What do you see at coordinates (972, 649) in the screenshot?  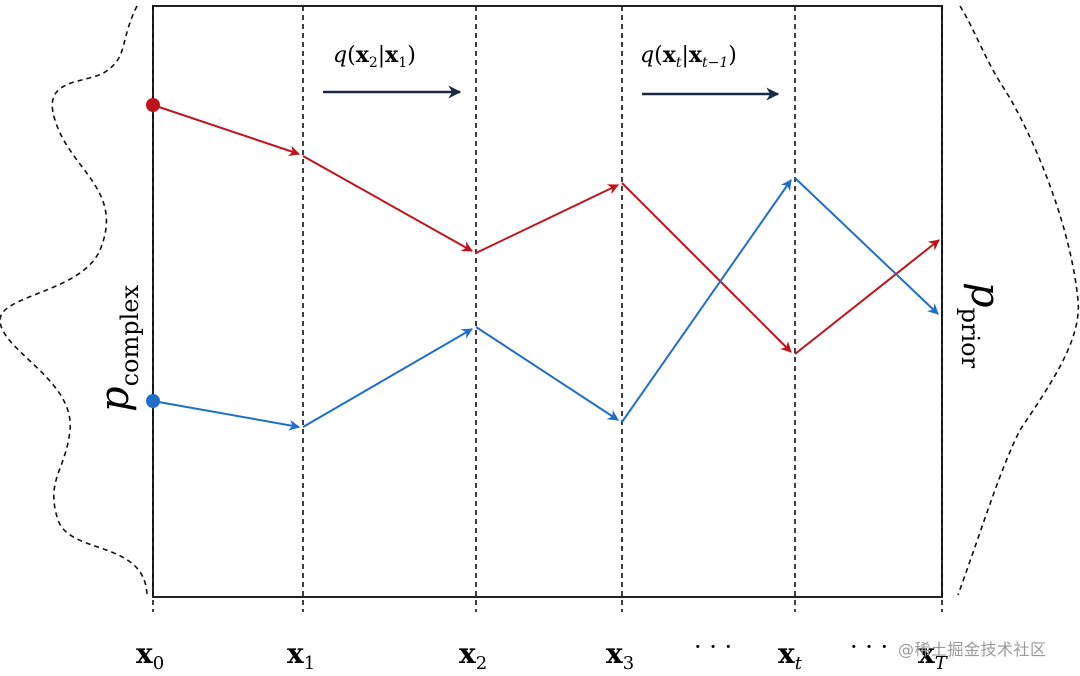 I see `watermark: @稀土掘金技术社区` at bounding box center [972, 649].